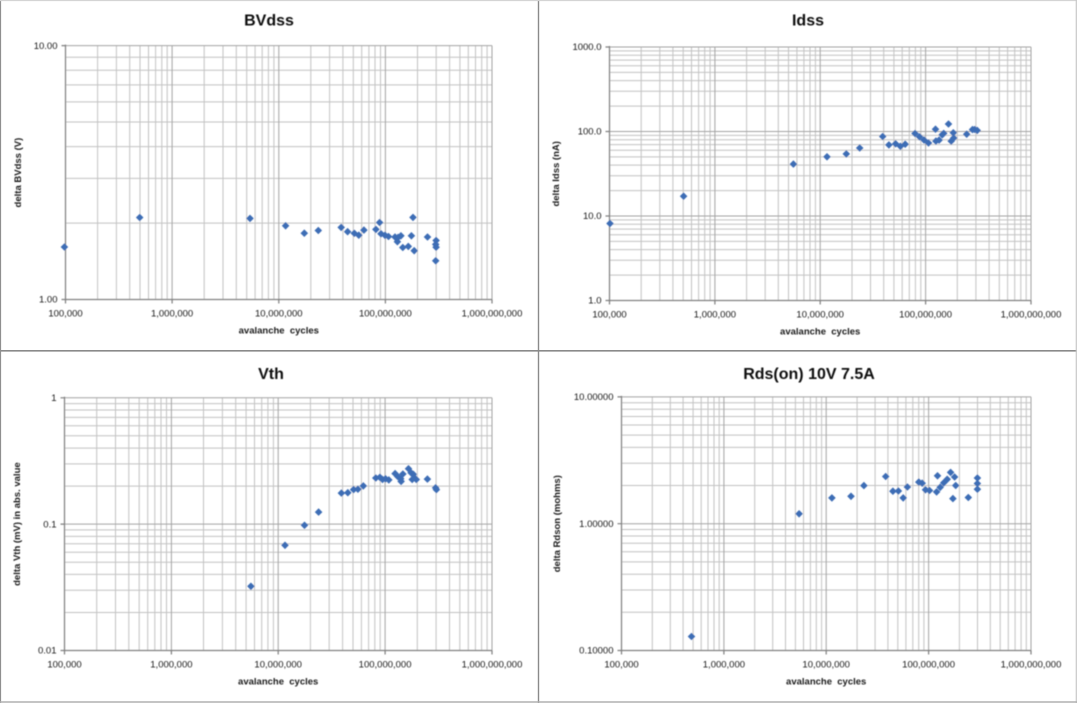 The image size is (1077, 703). Describe the element at coordinates (556, 173) in the screenshot. I see `svg-text: delta Idss (nA)` at that location.